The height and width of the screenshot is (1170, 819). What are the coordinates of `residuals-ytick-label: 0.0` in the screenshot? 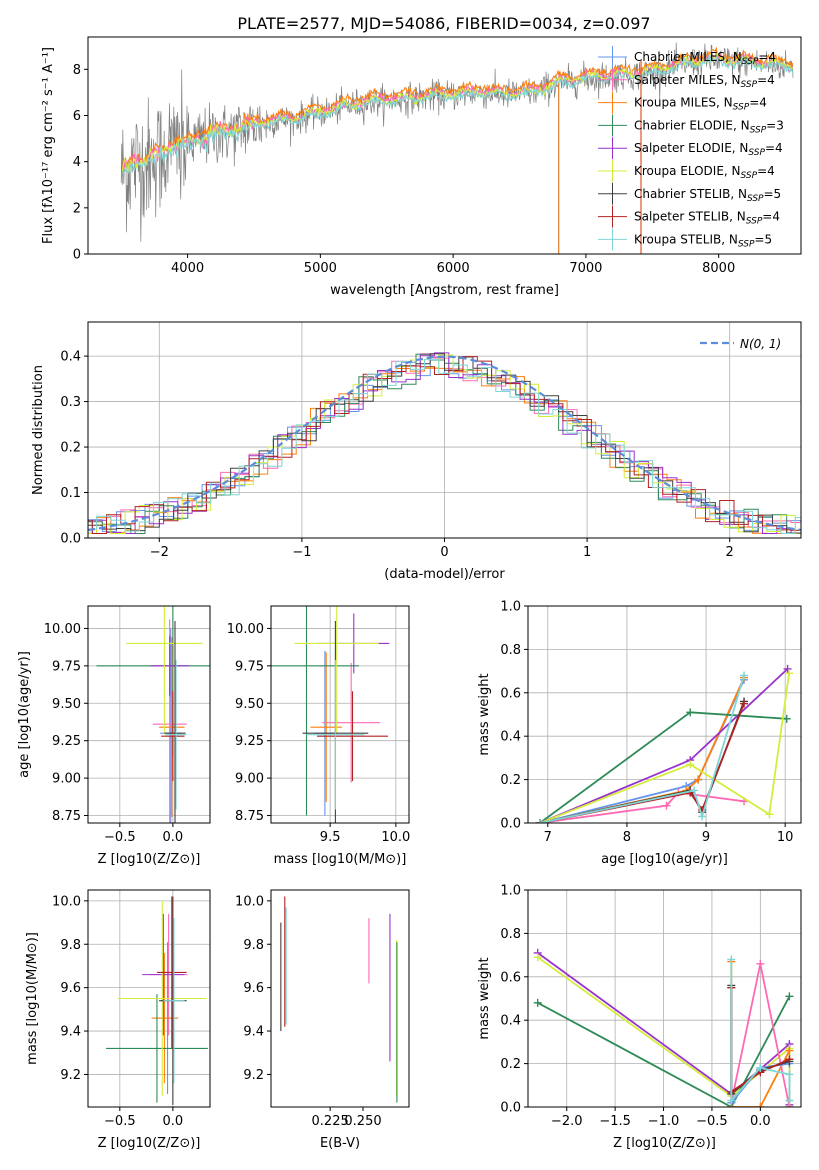 It's located at (70, 539).